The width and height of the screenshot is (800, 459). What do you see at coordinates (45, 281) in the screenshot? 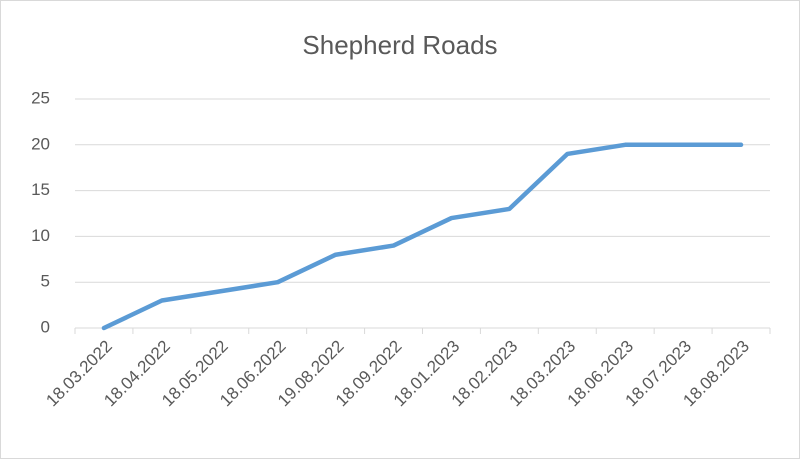
I see `y-tick-label: 5` at bounding box center [45, 281].